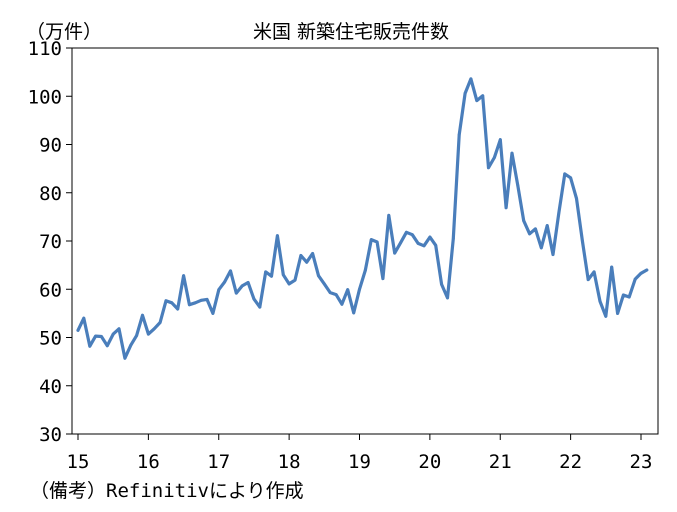 The width and height of the screenshot is (677, 512). What do you see at coordinates (148, 462) in the screenshot?
I see `x-tick-label: 16` at bounding box center [148, 462].